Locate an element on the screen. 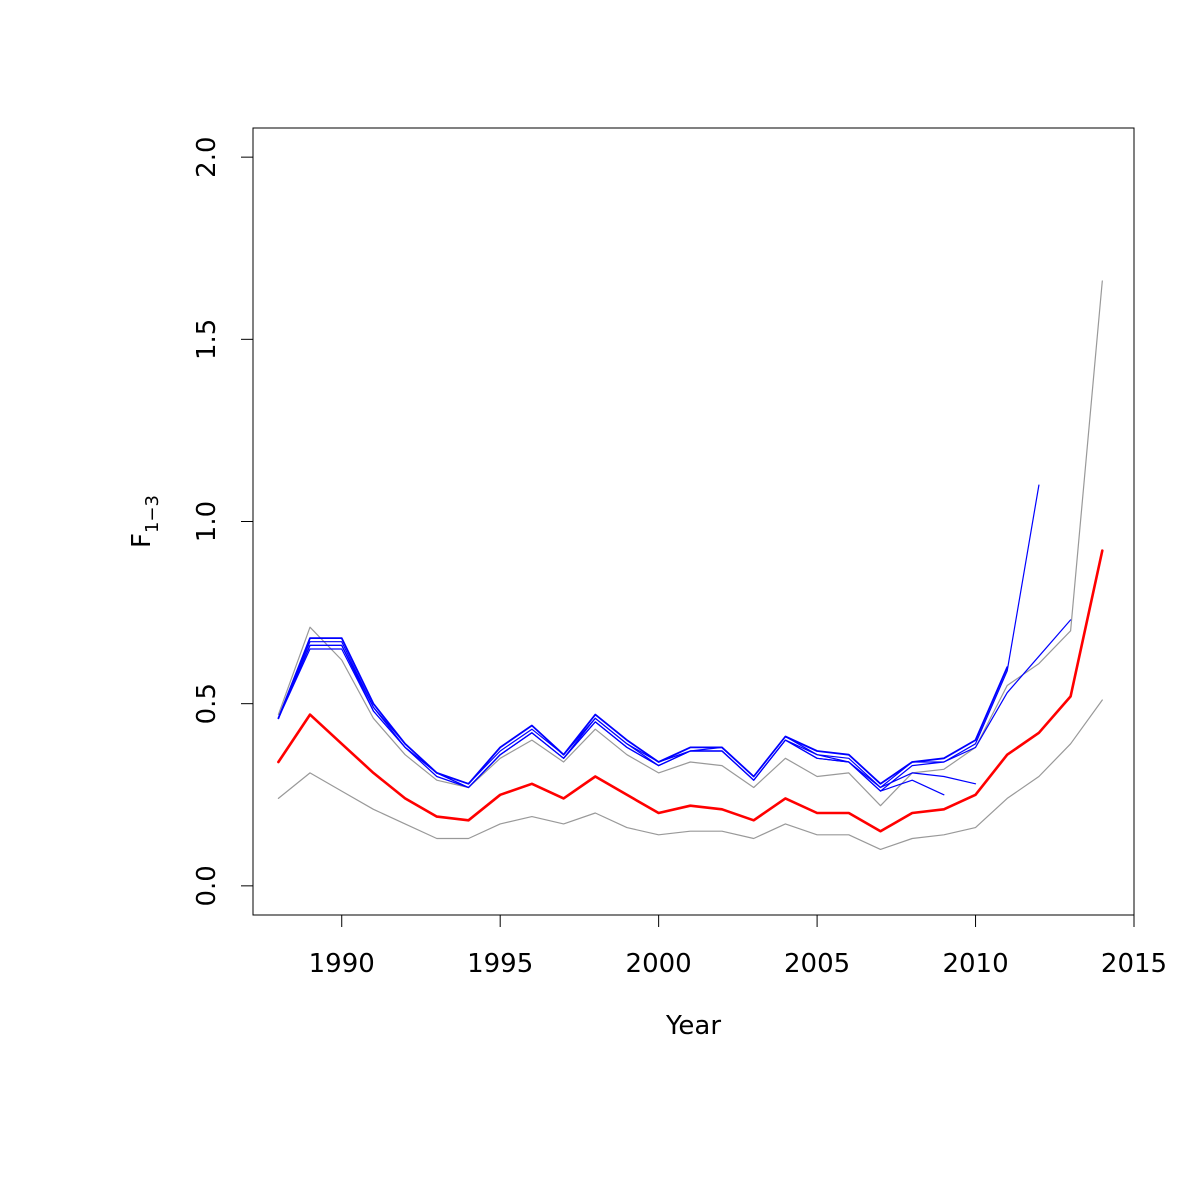 This screenshot has height=1200, width=1200. y-axis-title: F1−3 is located at coordinates (145, 521).